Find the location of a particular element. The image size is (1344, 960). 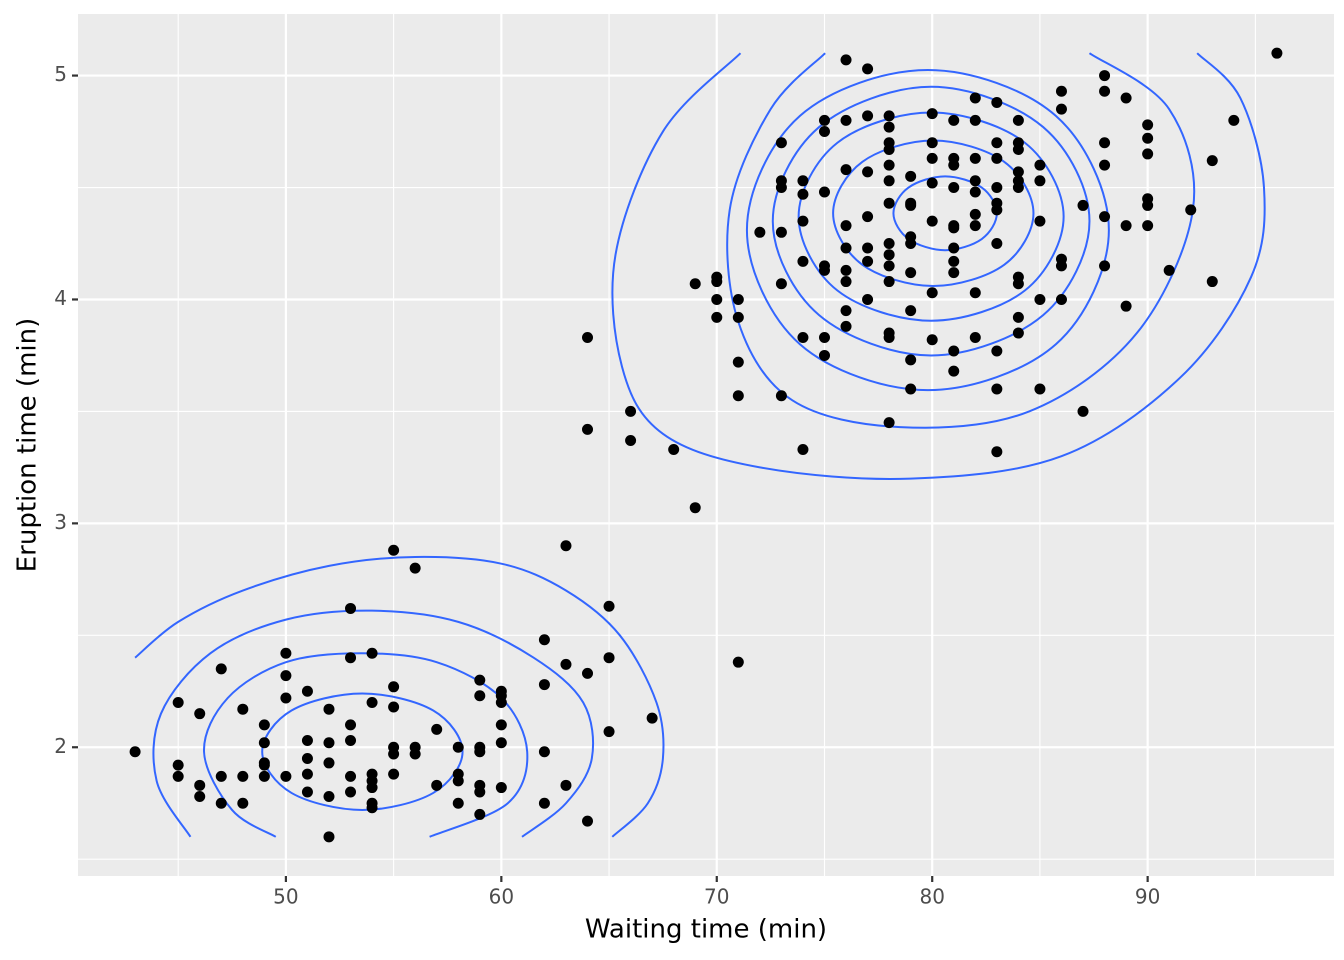

x-tick-label: 50 is located at coordinates (285, 897).